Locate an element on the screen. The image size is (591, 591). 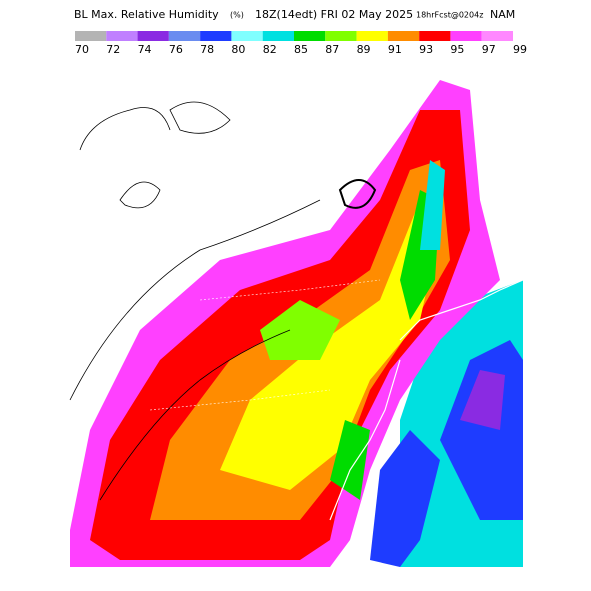
colorbar-label: 97 is located at coordinates (489, 49).